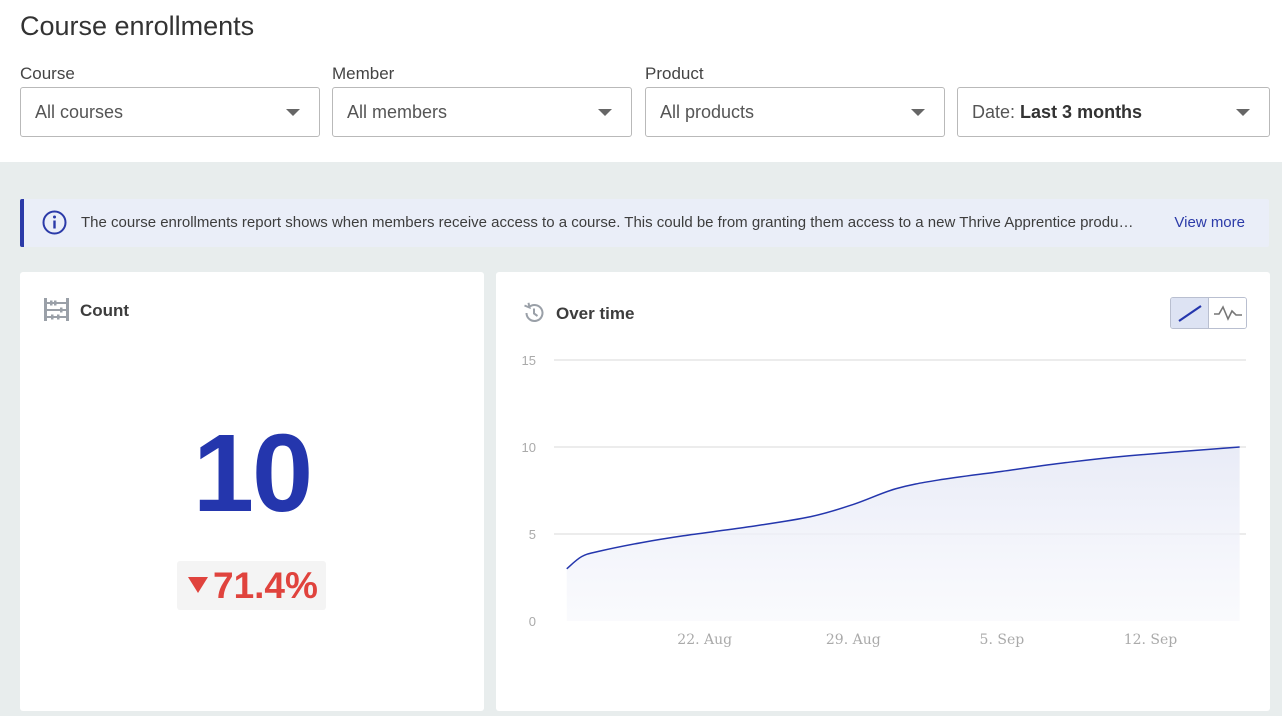 Image resolution: width=1282 pixels, height=716 pixels. I want to click on y-tick-label: 5, so click(532, 534).